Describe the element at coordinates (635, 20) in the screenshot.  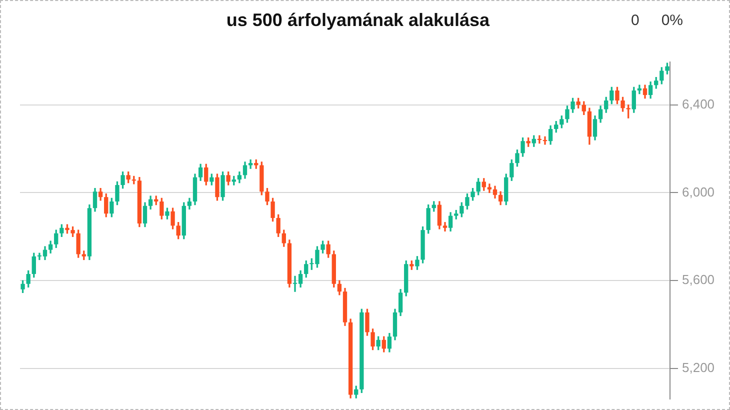
I see `text: 0` at that location.